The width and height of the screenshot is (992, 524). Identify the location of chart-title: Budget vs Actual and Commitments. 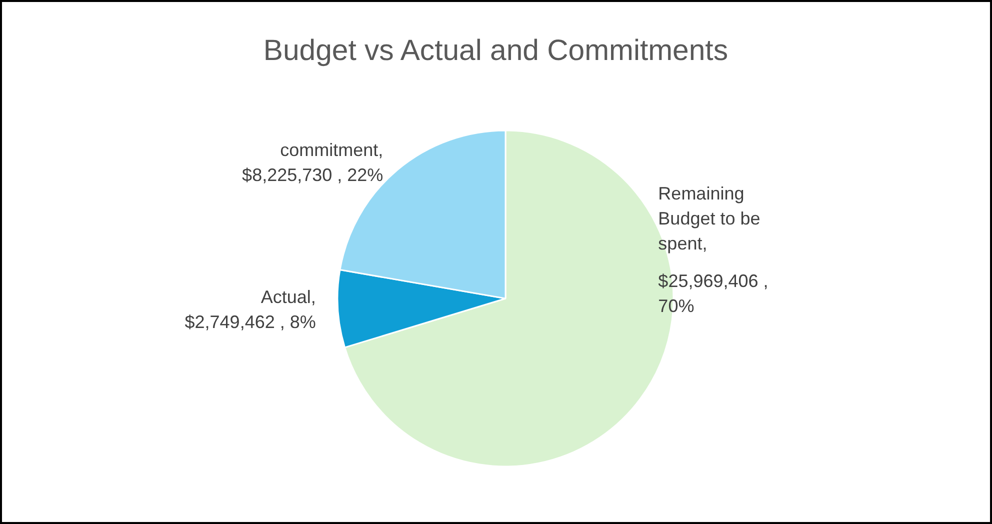
(495, 50).